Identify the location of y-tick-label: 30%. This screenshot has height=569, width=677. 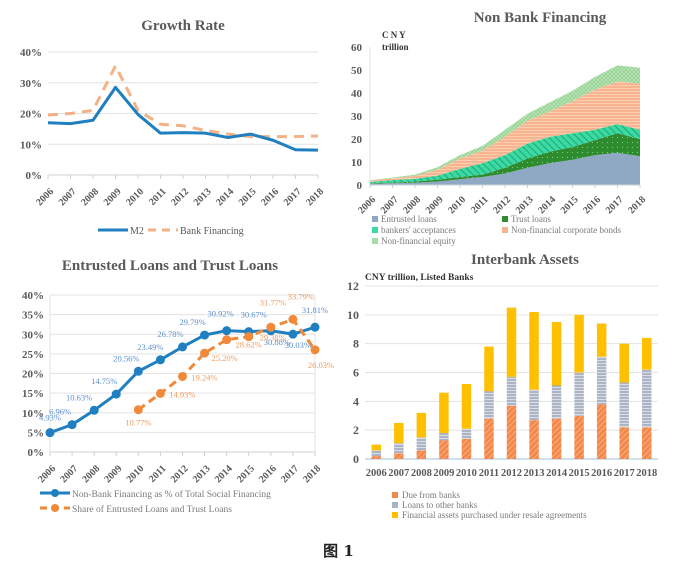
(31, 84).